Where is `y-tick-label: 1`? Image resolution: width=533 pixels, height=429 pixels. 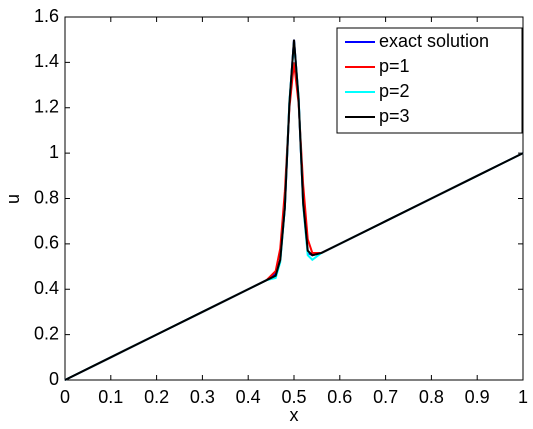
y-tick-label: 1 is located at coordinates (54, 152).